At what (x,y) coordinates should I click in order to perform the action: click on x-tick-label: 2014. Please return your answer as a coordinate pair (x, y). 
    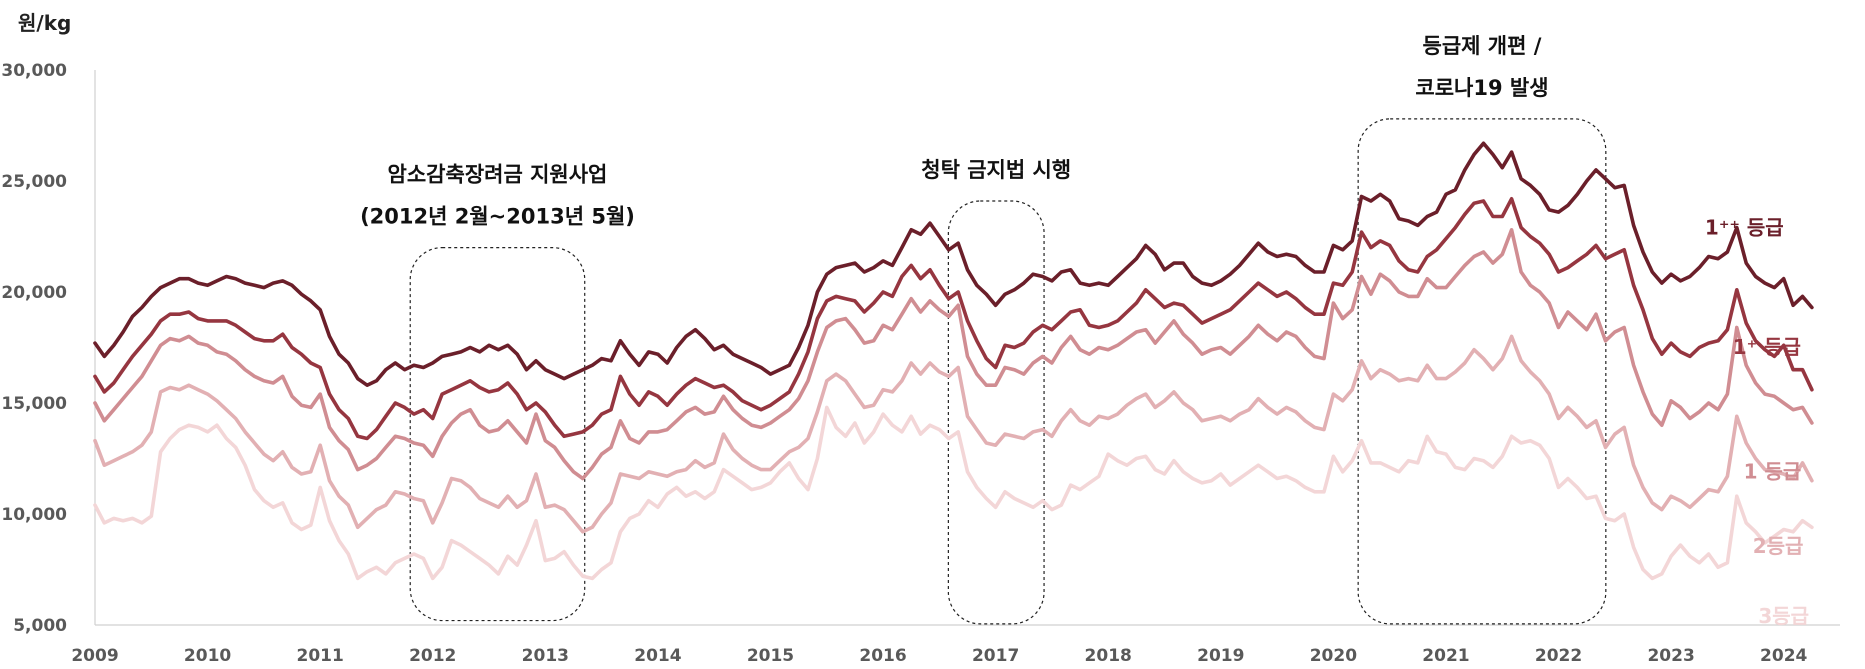
    Looking at the image, I should click on (657, 656).